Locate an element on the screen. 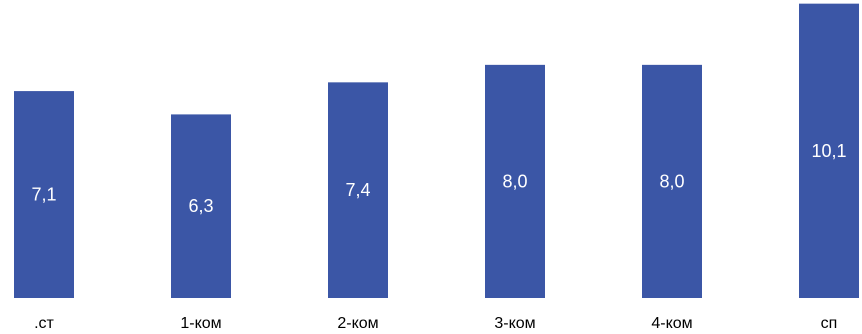  category-labels-group: .ст 1-ком 2-ком 3-ком 4-ком сп is located at coordinates (435, 323).